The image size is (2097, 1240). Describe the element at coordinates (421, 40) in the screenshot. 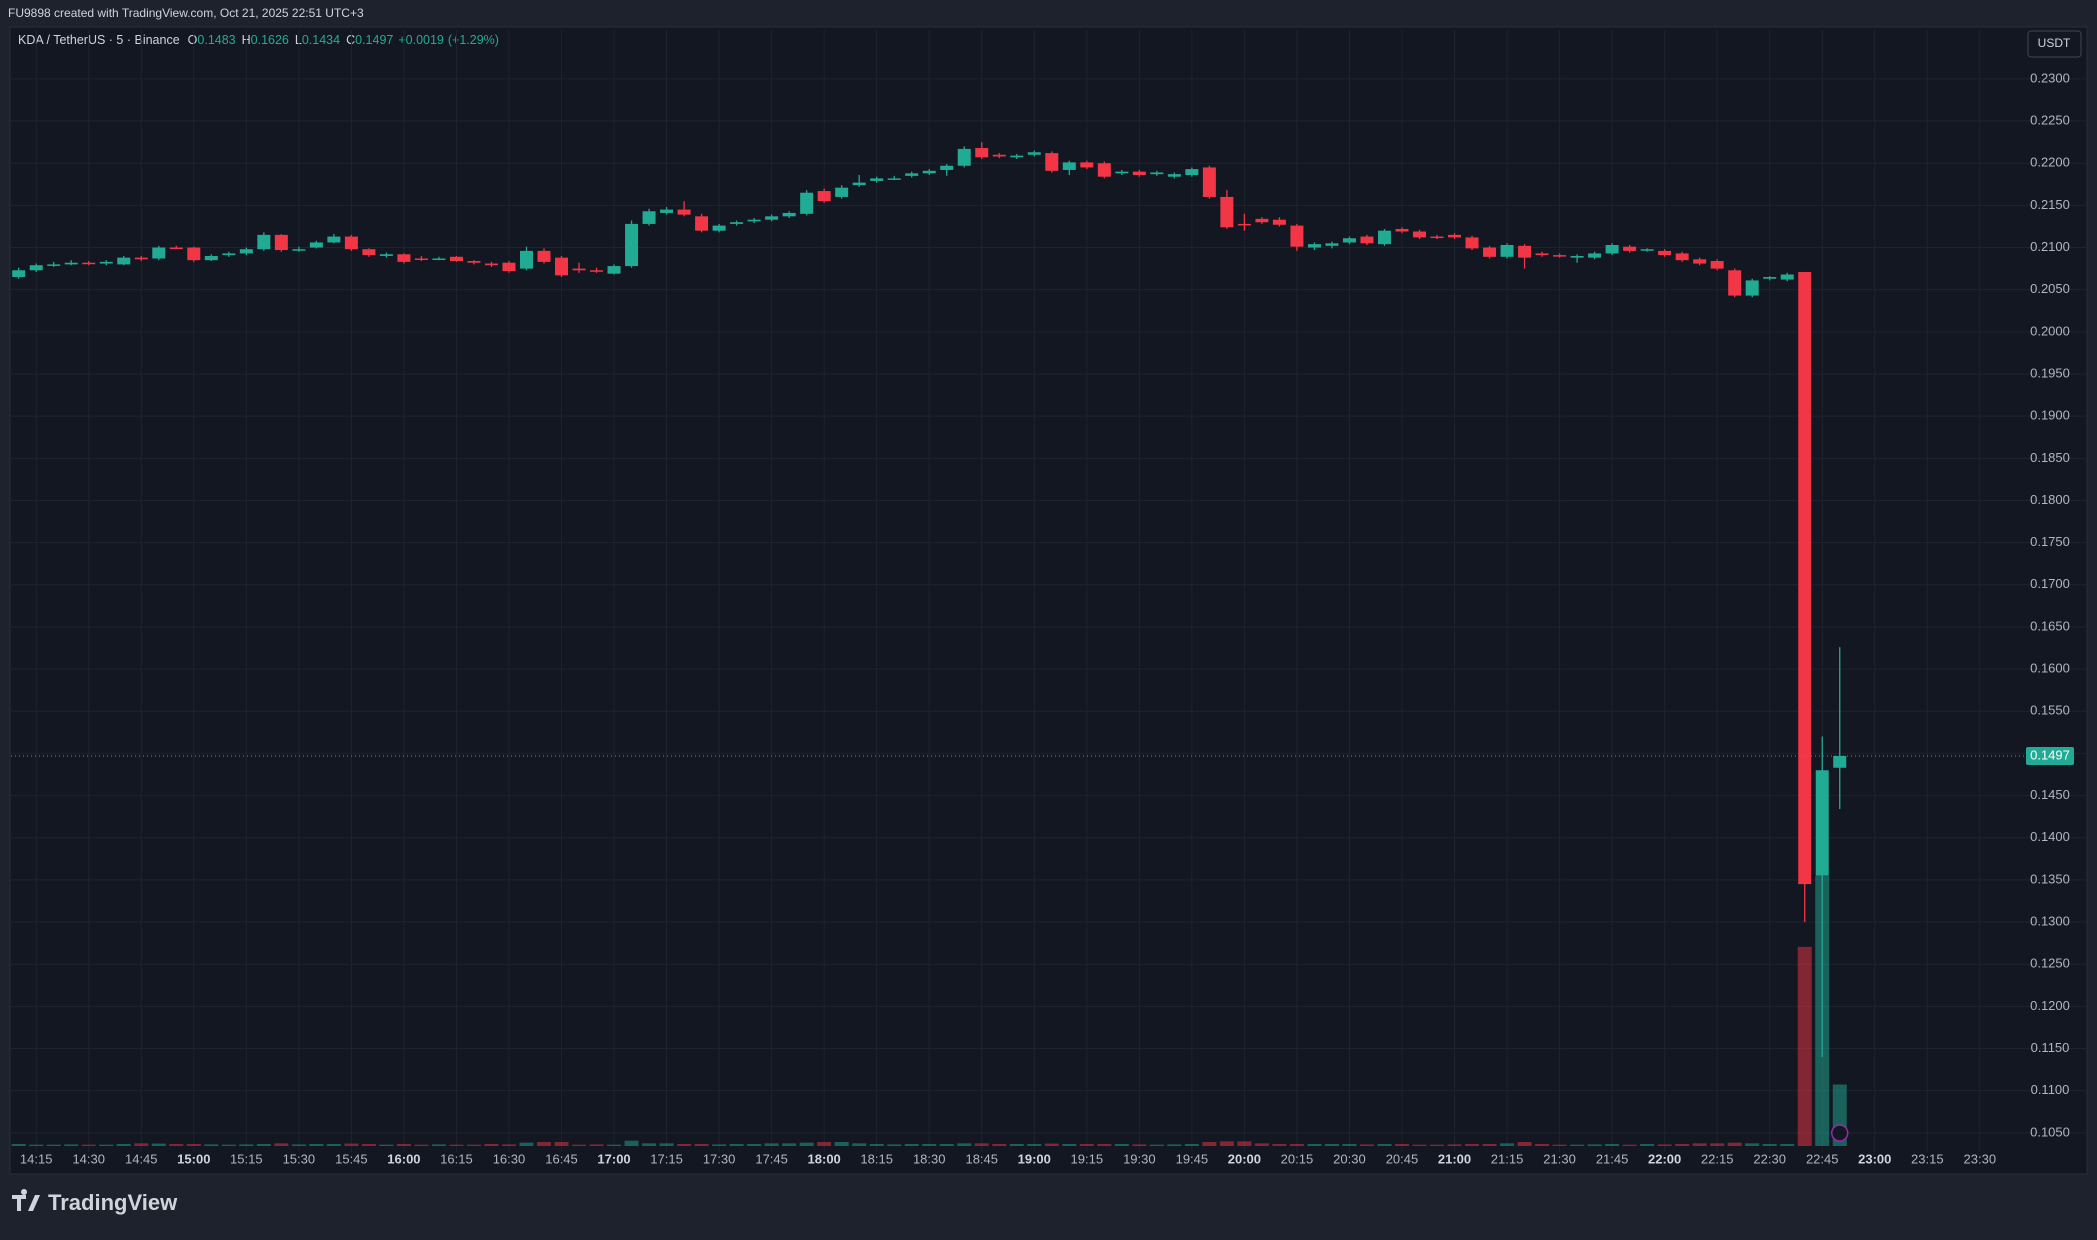

I see `legend-change: +0.0019` at that location.